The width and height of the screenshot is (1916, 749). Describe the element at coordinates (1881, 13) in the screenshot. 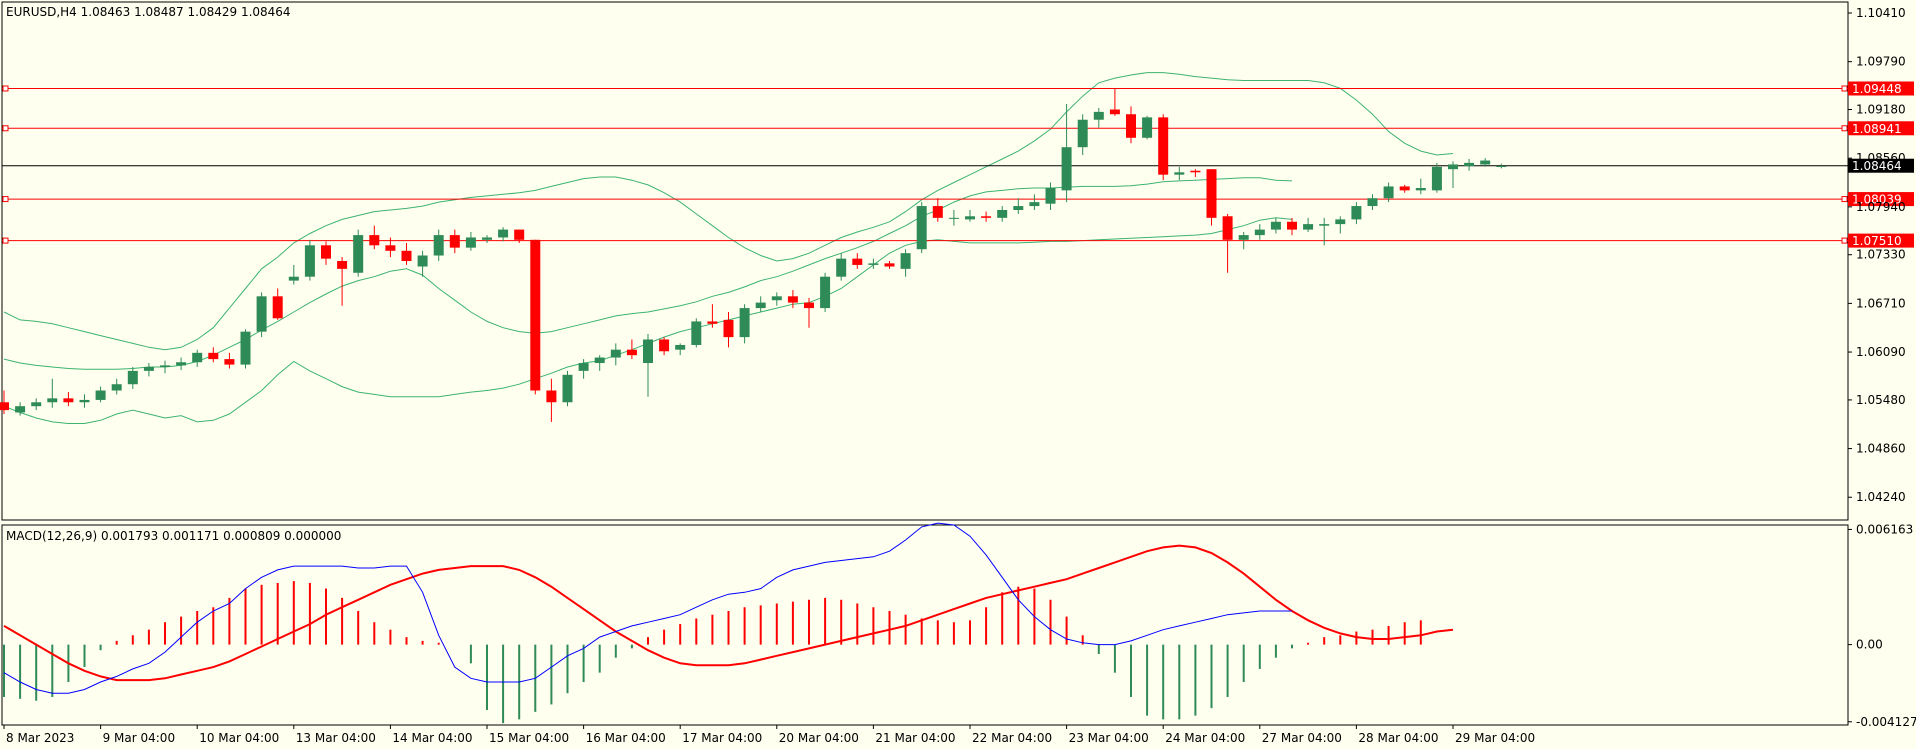

I see `price-tick-label: 1.10410` at that location.